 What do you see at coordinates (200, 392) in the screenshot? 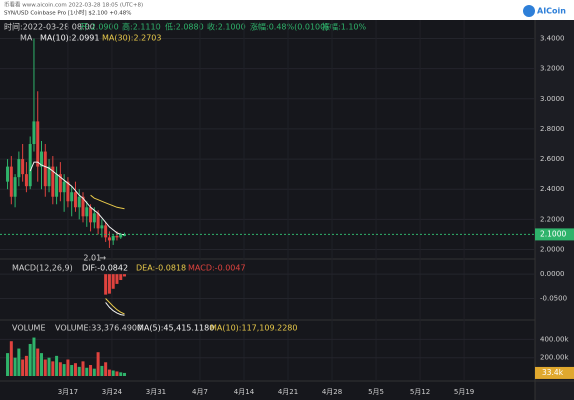
I see `x-tick-label: 4月7` at bounding box center [200, 392].